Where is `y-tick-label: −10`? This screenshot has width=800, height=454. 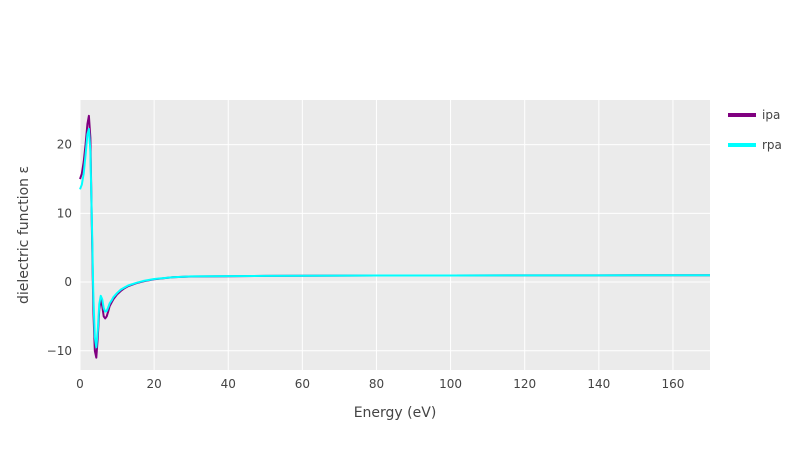
y-tick-label: −10 is located at coordinates (59, 351).